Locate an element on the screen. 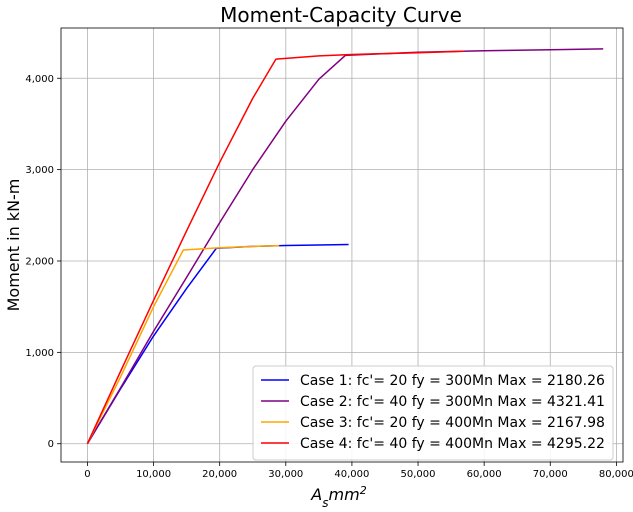 This screenshot has width=633, height=512. x-tick-label: 10,000 is located at coordinates (153, 474).